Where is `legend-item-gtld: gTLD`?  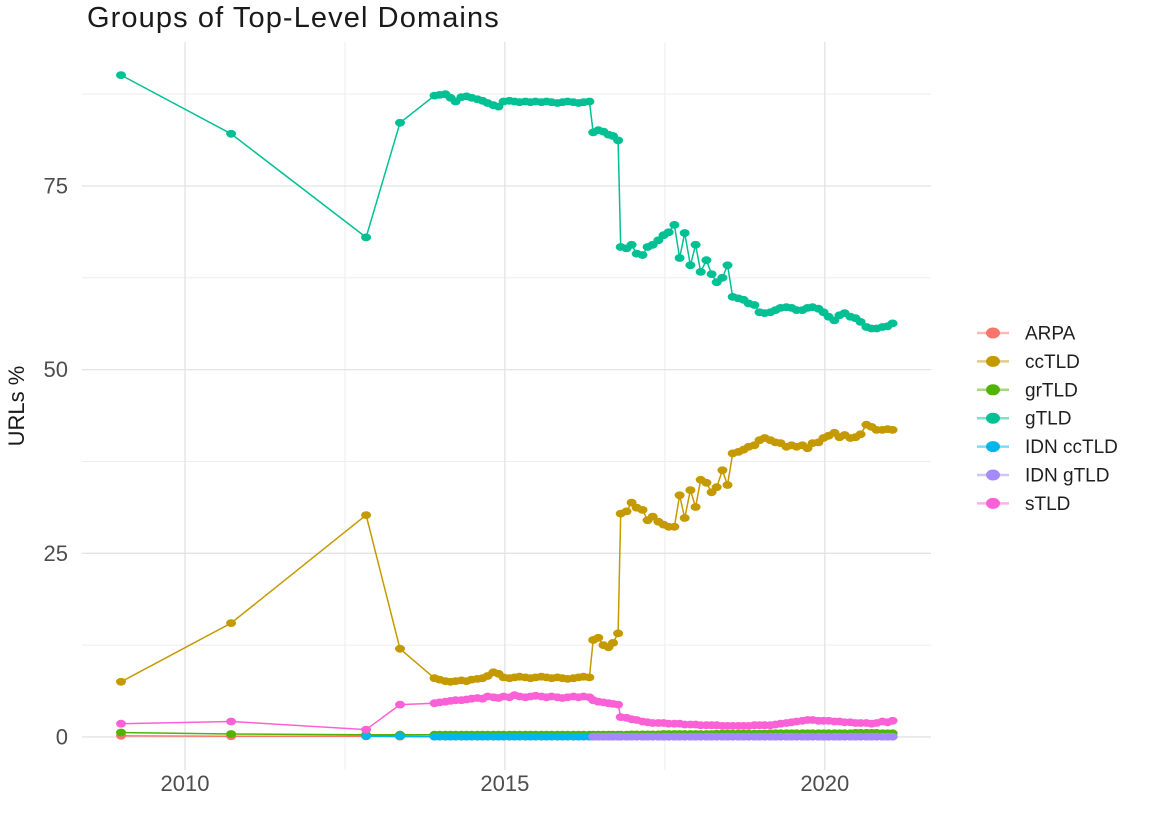 legend-item-gtld: gTLD is located at coordinates (1024, 419).